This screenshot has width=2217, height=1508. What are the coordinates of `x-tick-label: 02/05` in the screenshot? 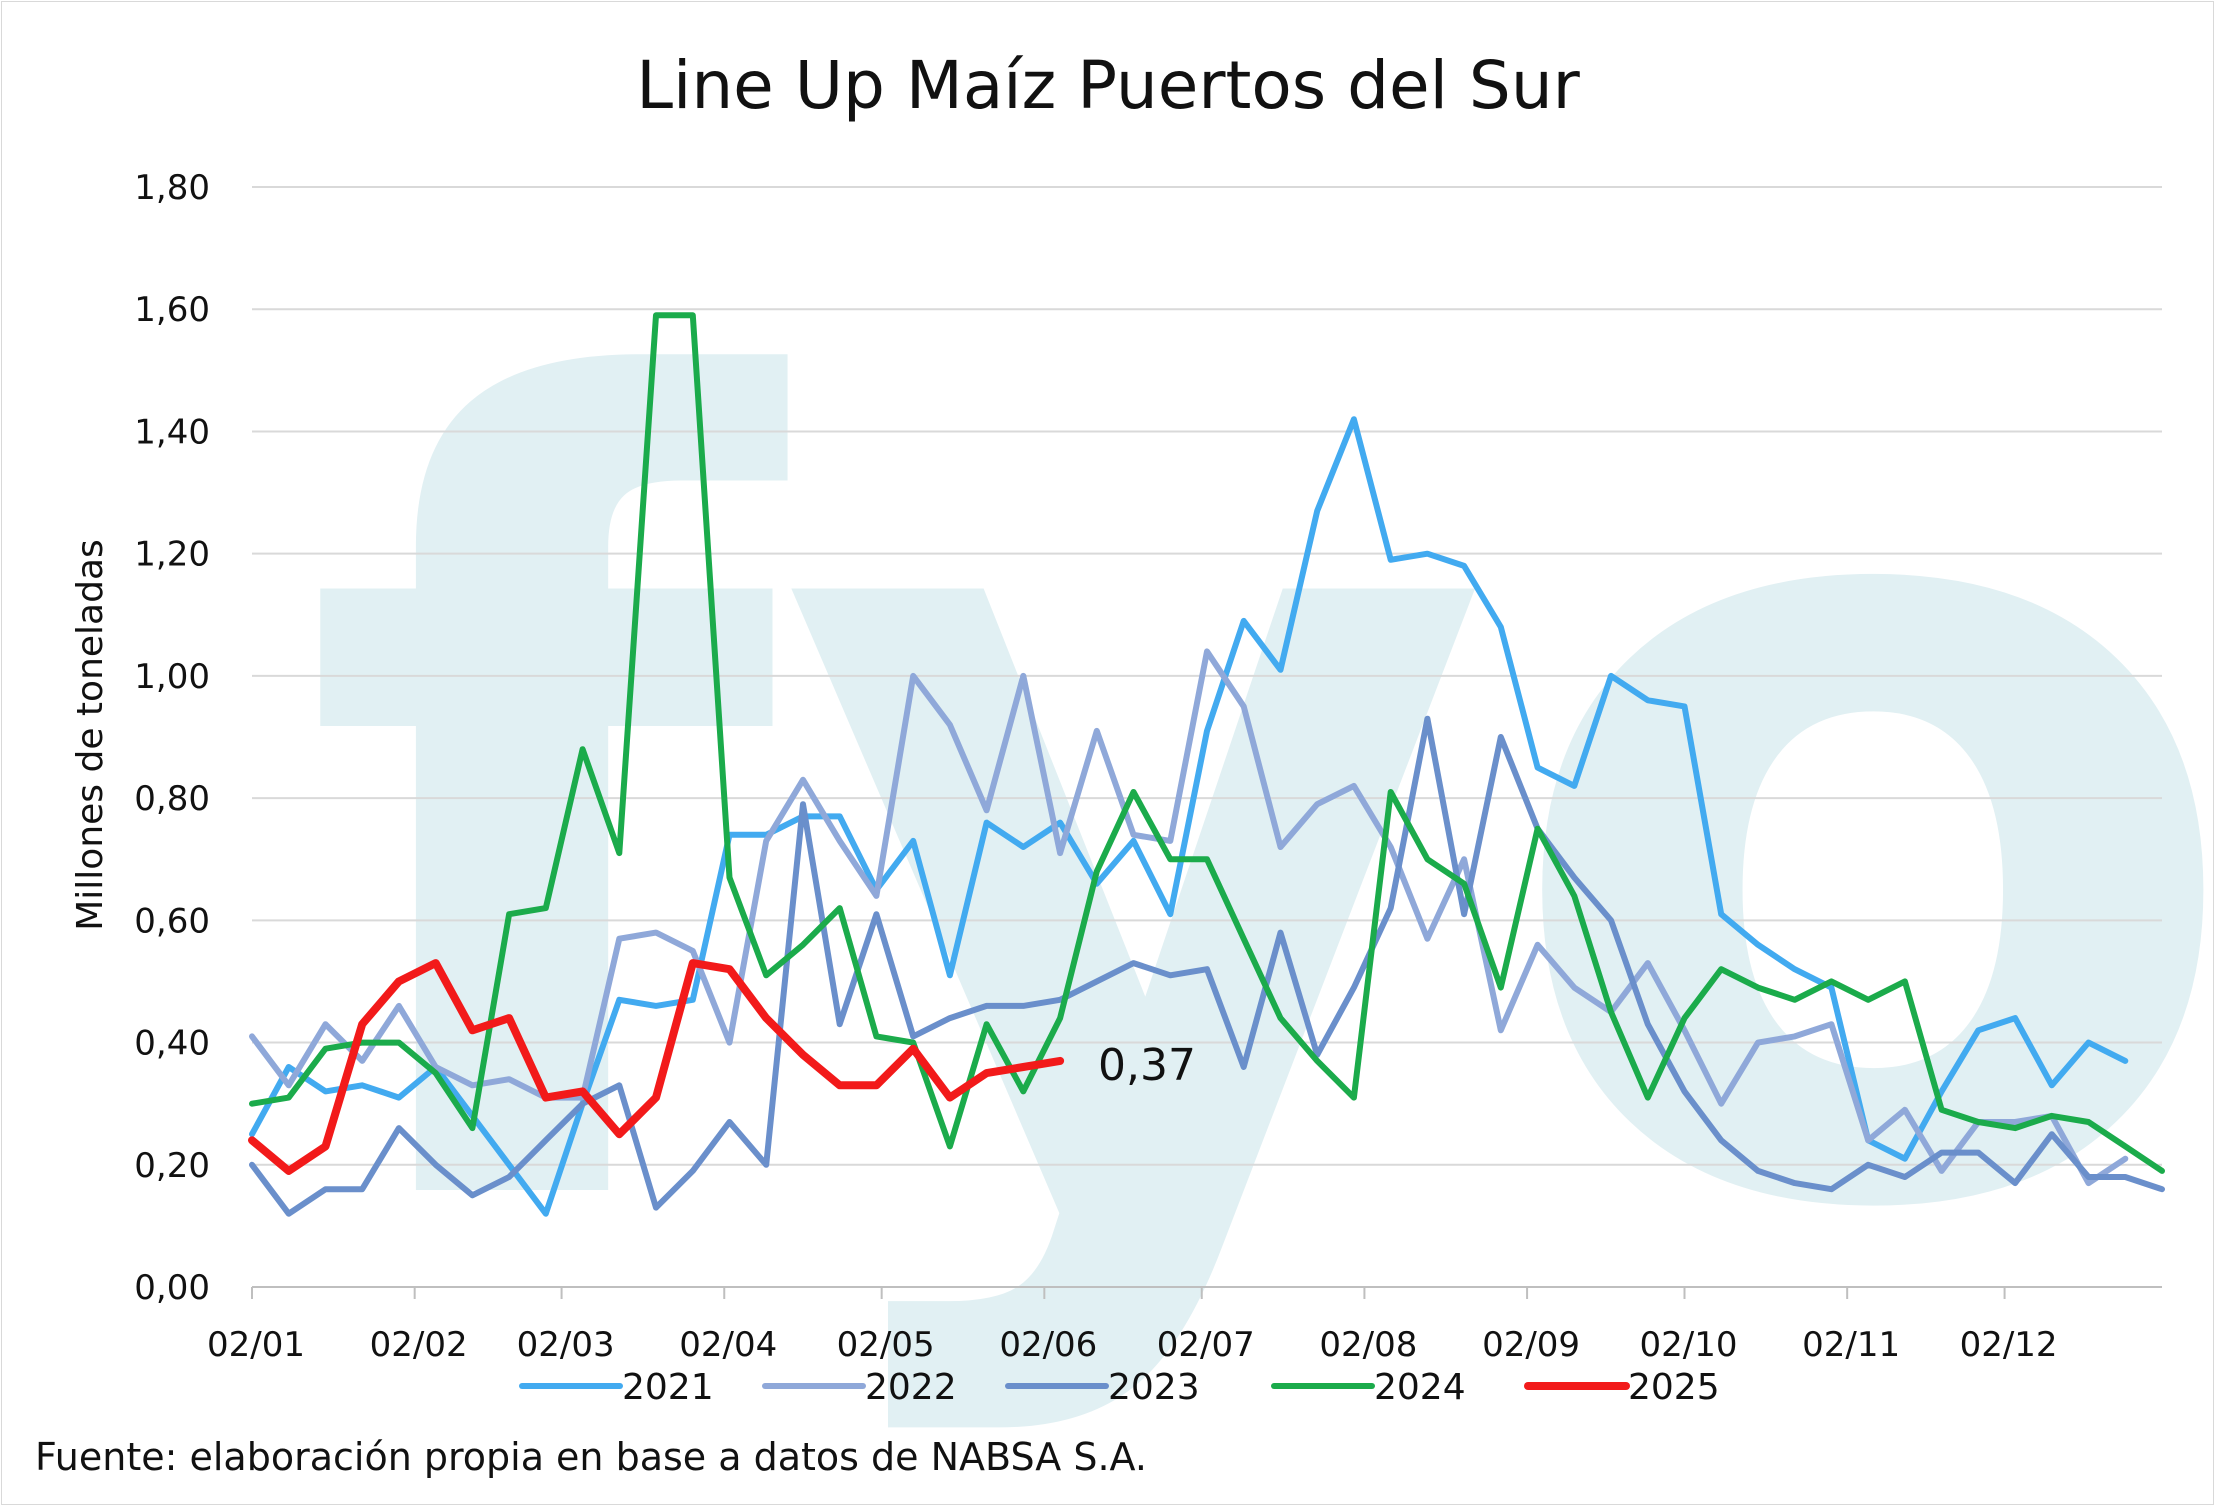 It's located at (886, 1345).